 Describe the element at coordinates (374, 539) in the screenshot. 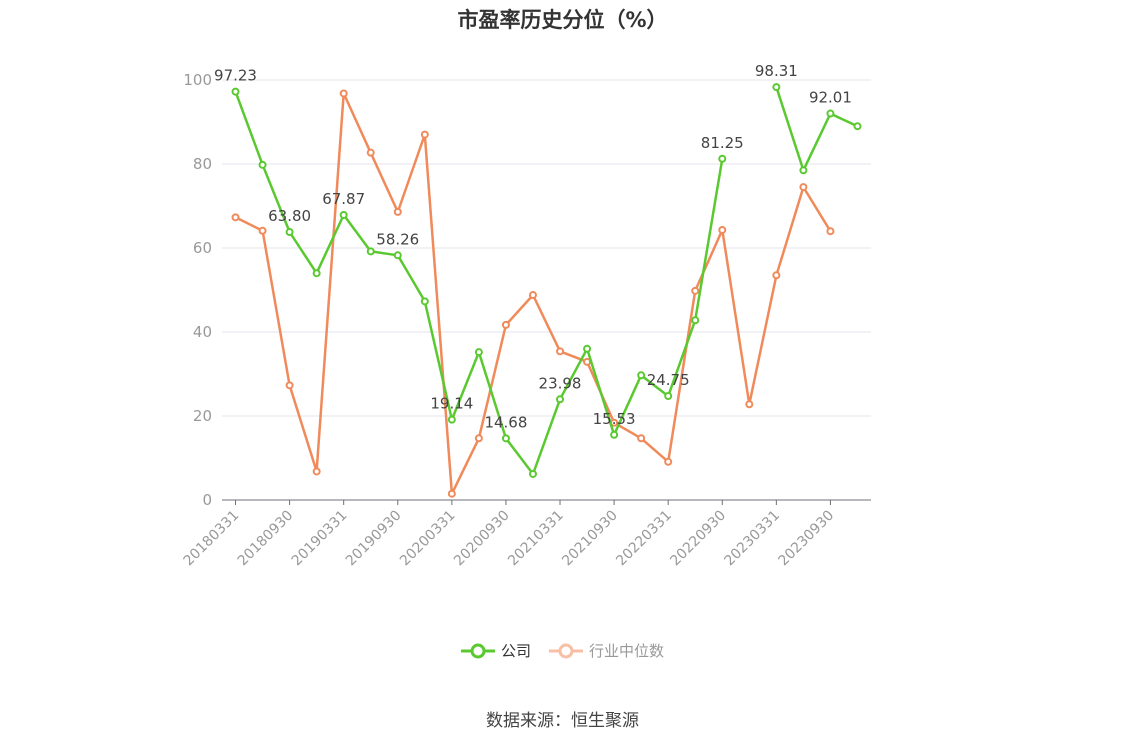

I see `x-tick-label: 20190930` at that location.